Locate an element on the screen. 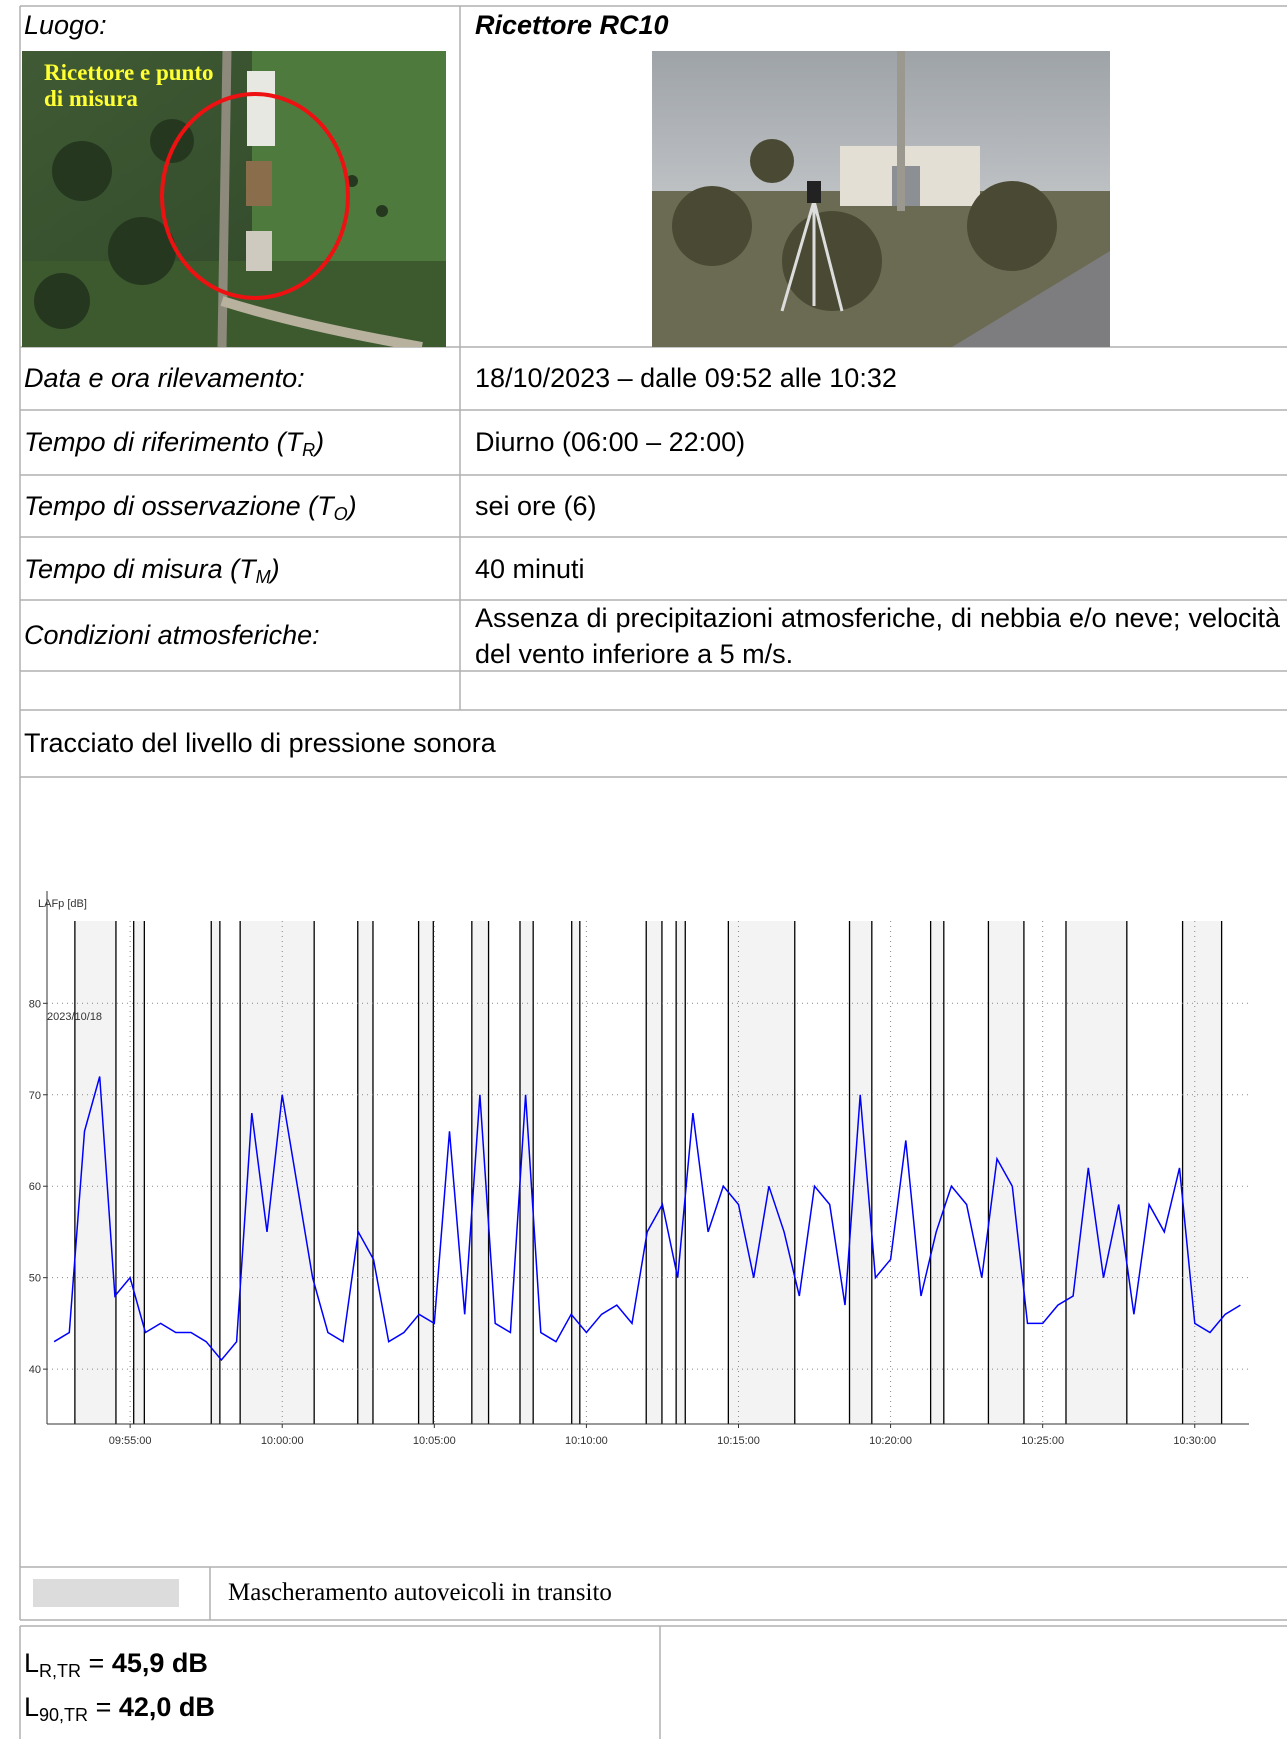  legend-label: Mascheramento autoveicoli in transito is located at coordinates (420, 1592).